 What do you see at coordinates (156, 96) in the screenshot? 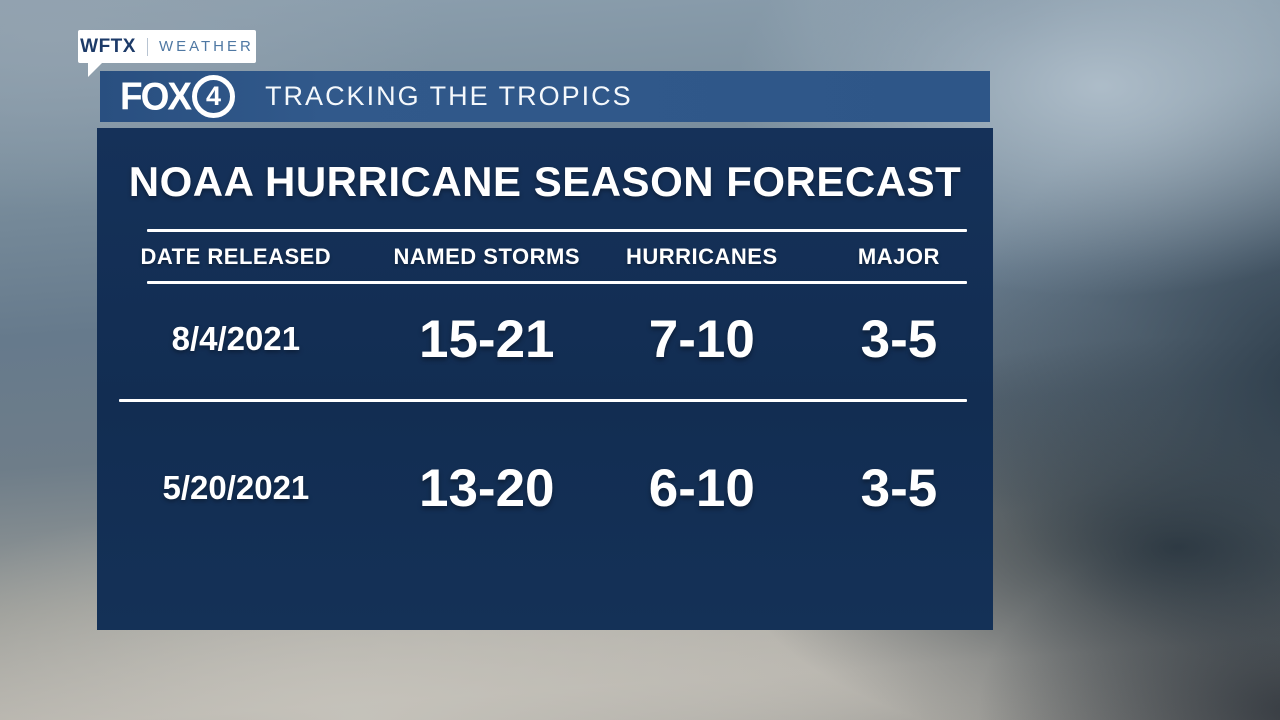
I see `fox-logo-text: FOX` at bounding box center [156, 96].